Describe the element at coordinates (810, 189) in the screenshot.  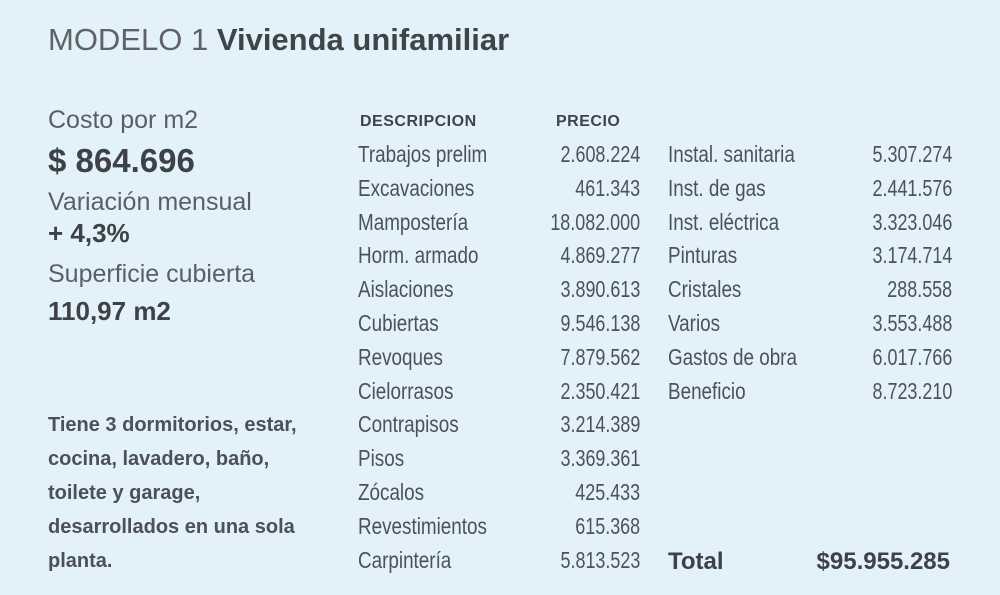
I see `table-row: Inst. de gas 2.441.576` at that location.